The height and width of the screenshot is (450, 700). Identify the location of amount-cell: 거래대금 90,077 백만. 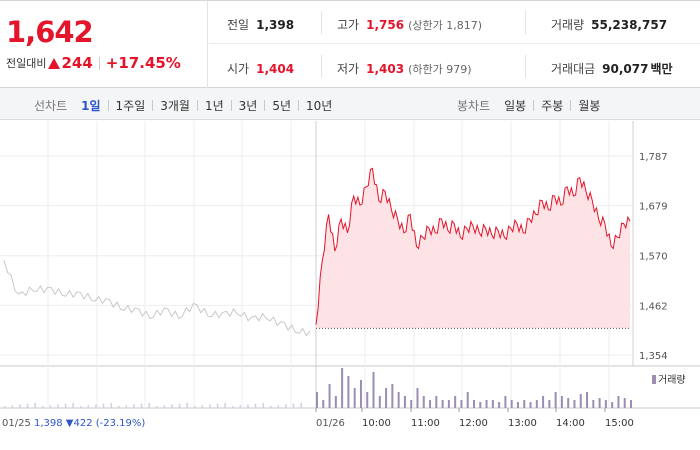
(612, 68).